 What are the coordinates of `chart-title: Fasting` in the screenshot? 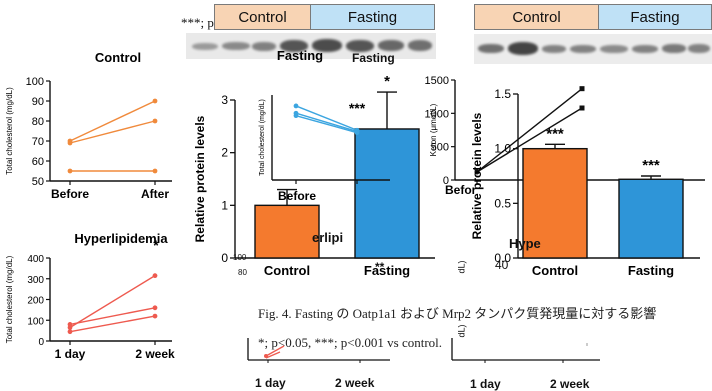 It's located at (300, 55).